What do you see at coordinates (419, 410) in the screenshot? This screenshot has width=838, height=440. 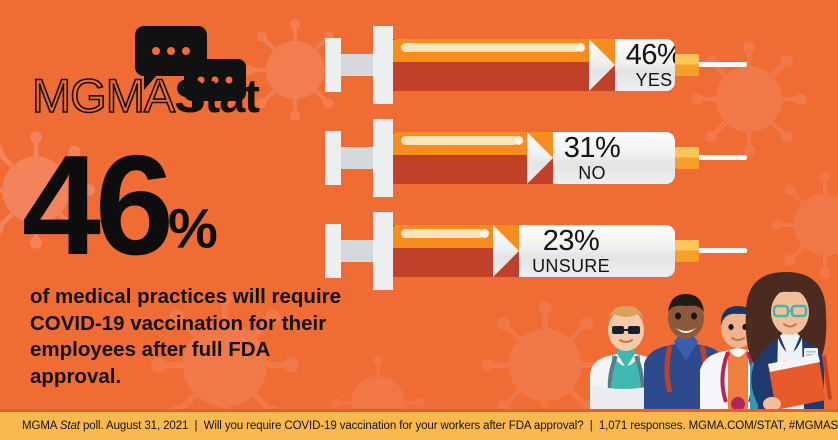 I see `footer-divider` at bounding box center [419, 410].